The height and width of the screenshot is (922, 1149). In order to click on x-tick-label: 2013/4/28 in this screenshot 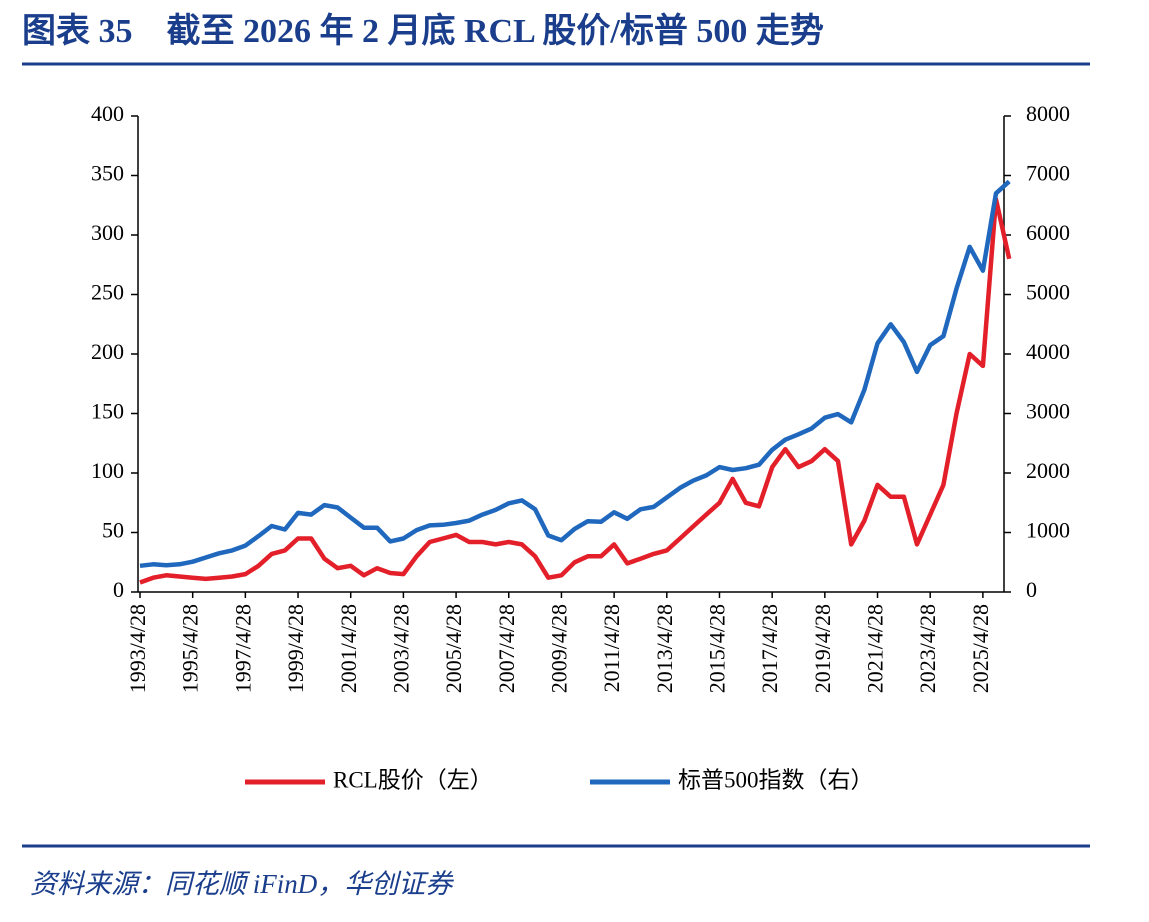, I will do `click(664, 648)`.